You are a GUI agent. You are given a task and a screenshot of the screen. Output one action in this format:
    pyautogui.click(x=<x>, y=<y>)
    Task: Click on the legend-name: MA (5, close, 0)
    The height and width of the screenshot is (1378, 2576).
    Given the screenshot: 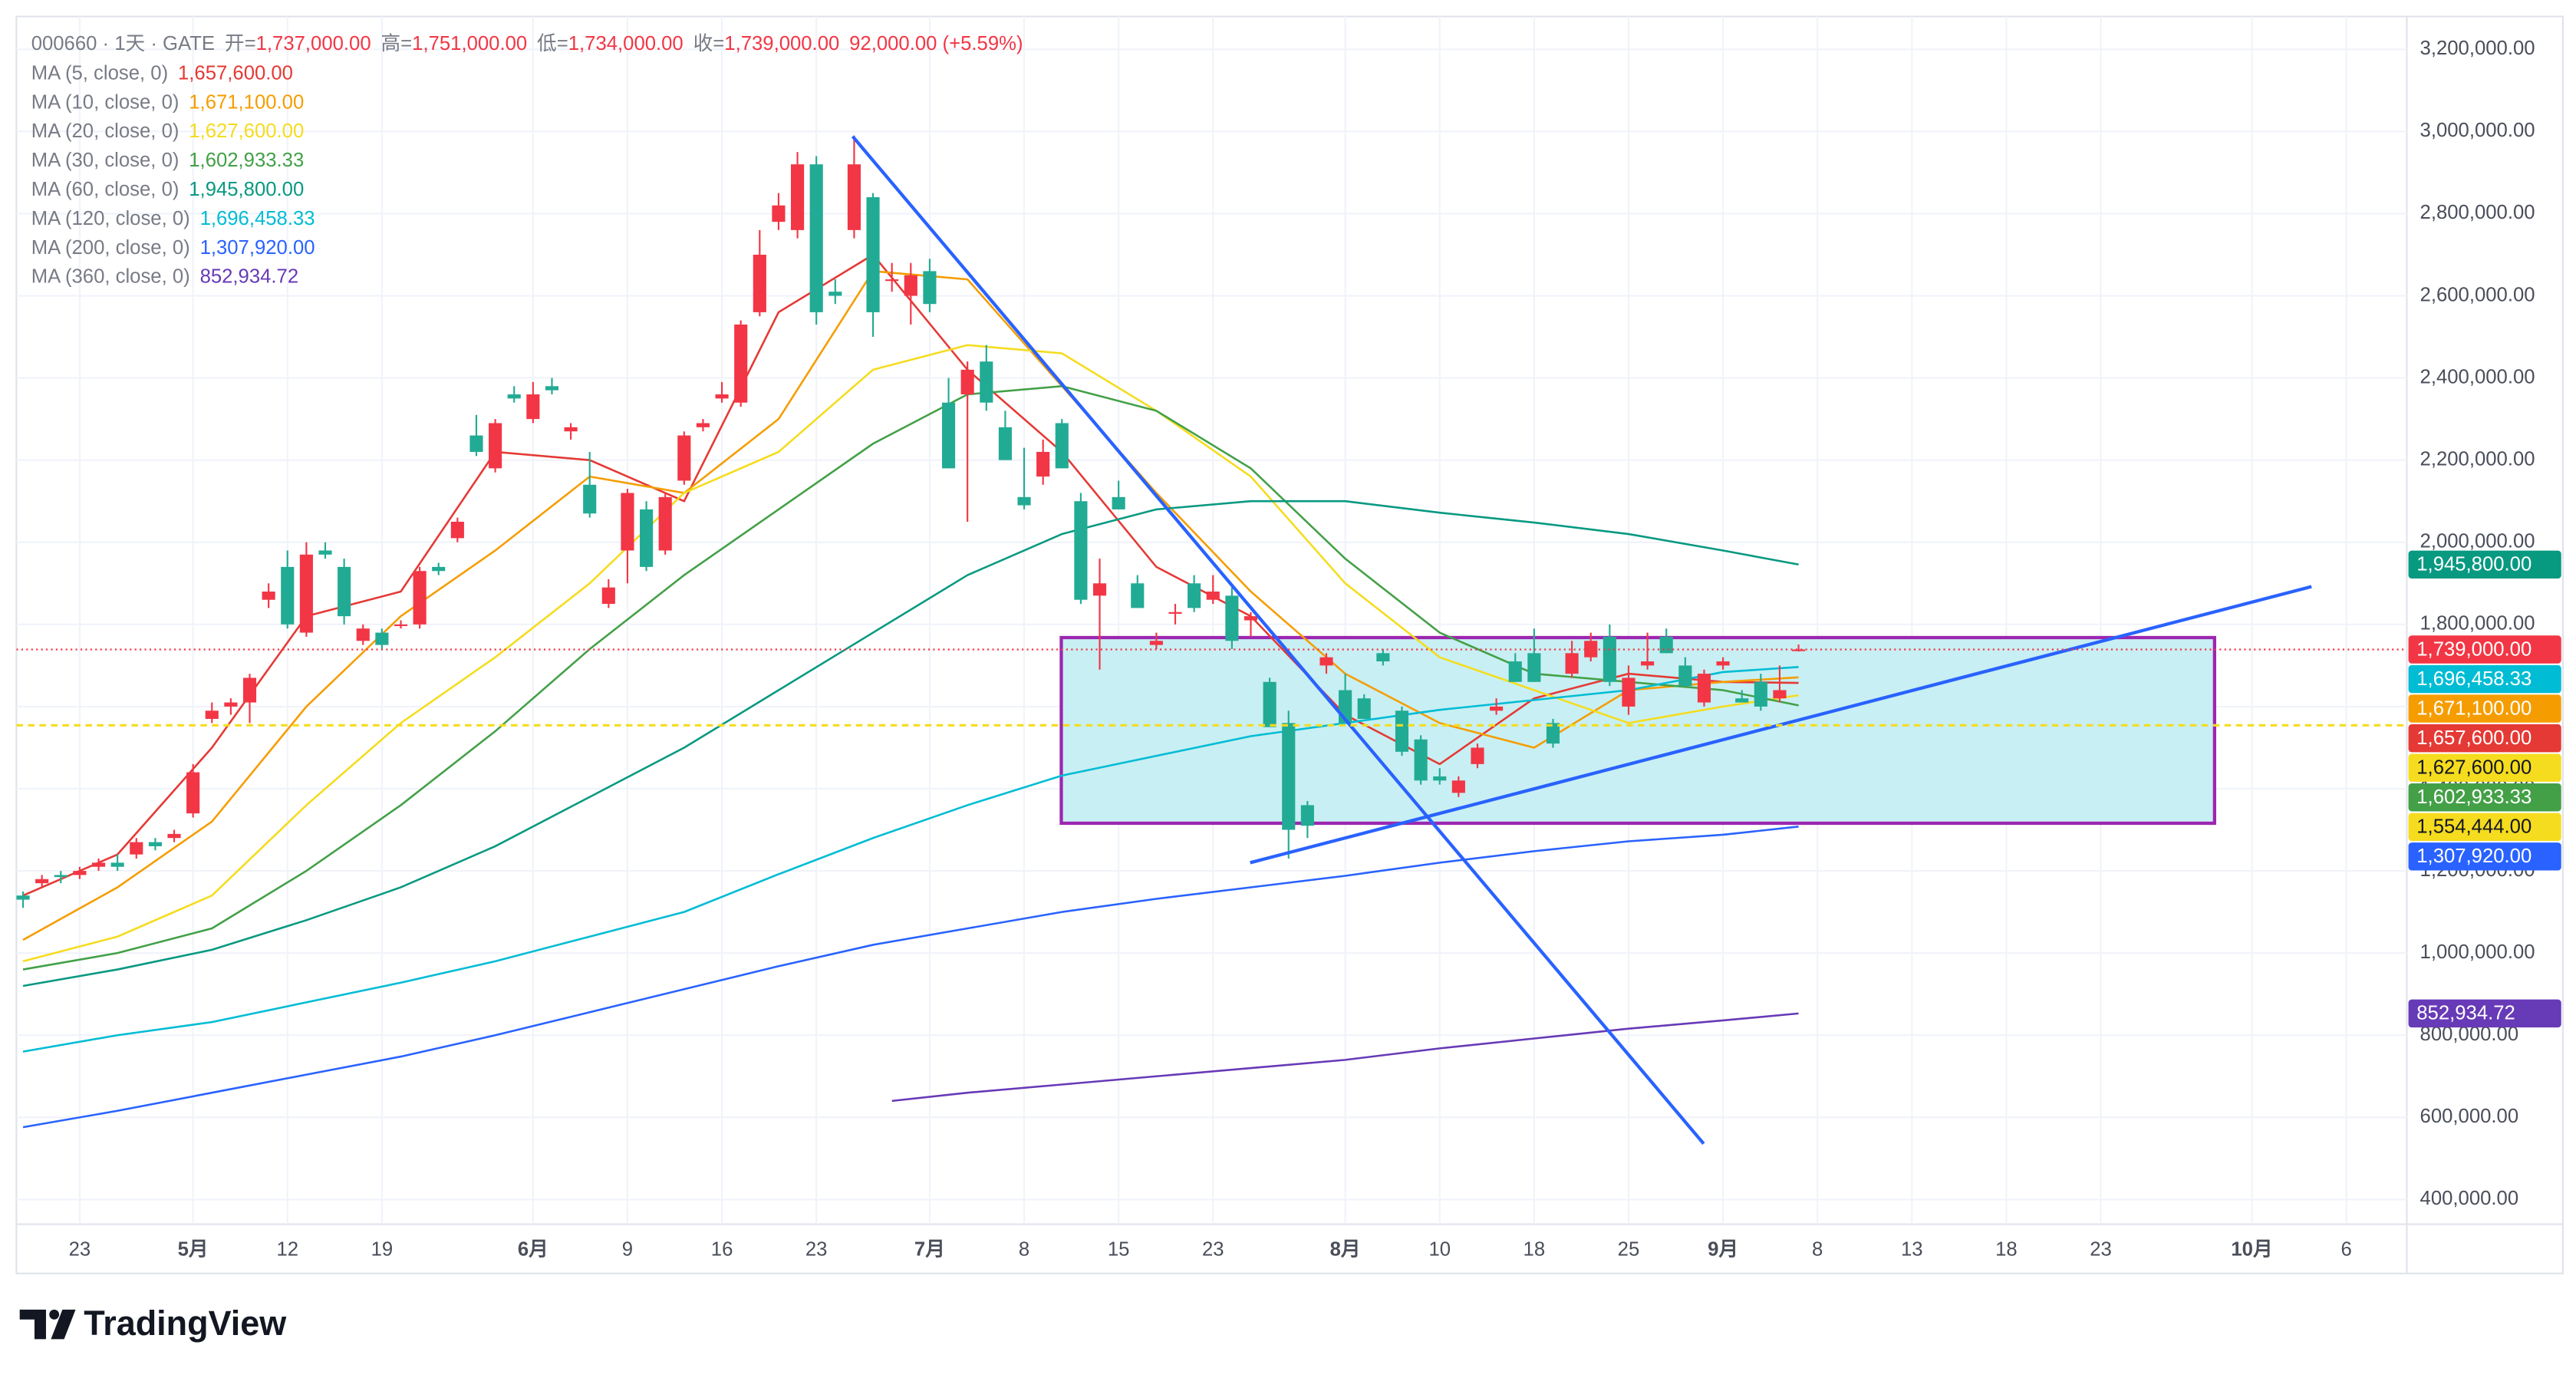 What is the action you would take?
    pyautogui.click(x=99, y=73)
    